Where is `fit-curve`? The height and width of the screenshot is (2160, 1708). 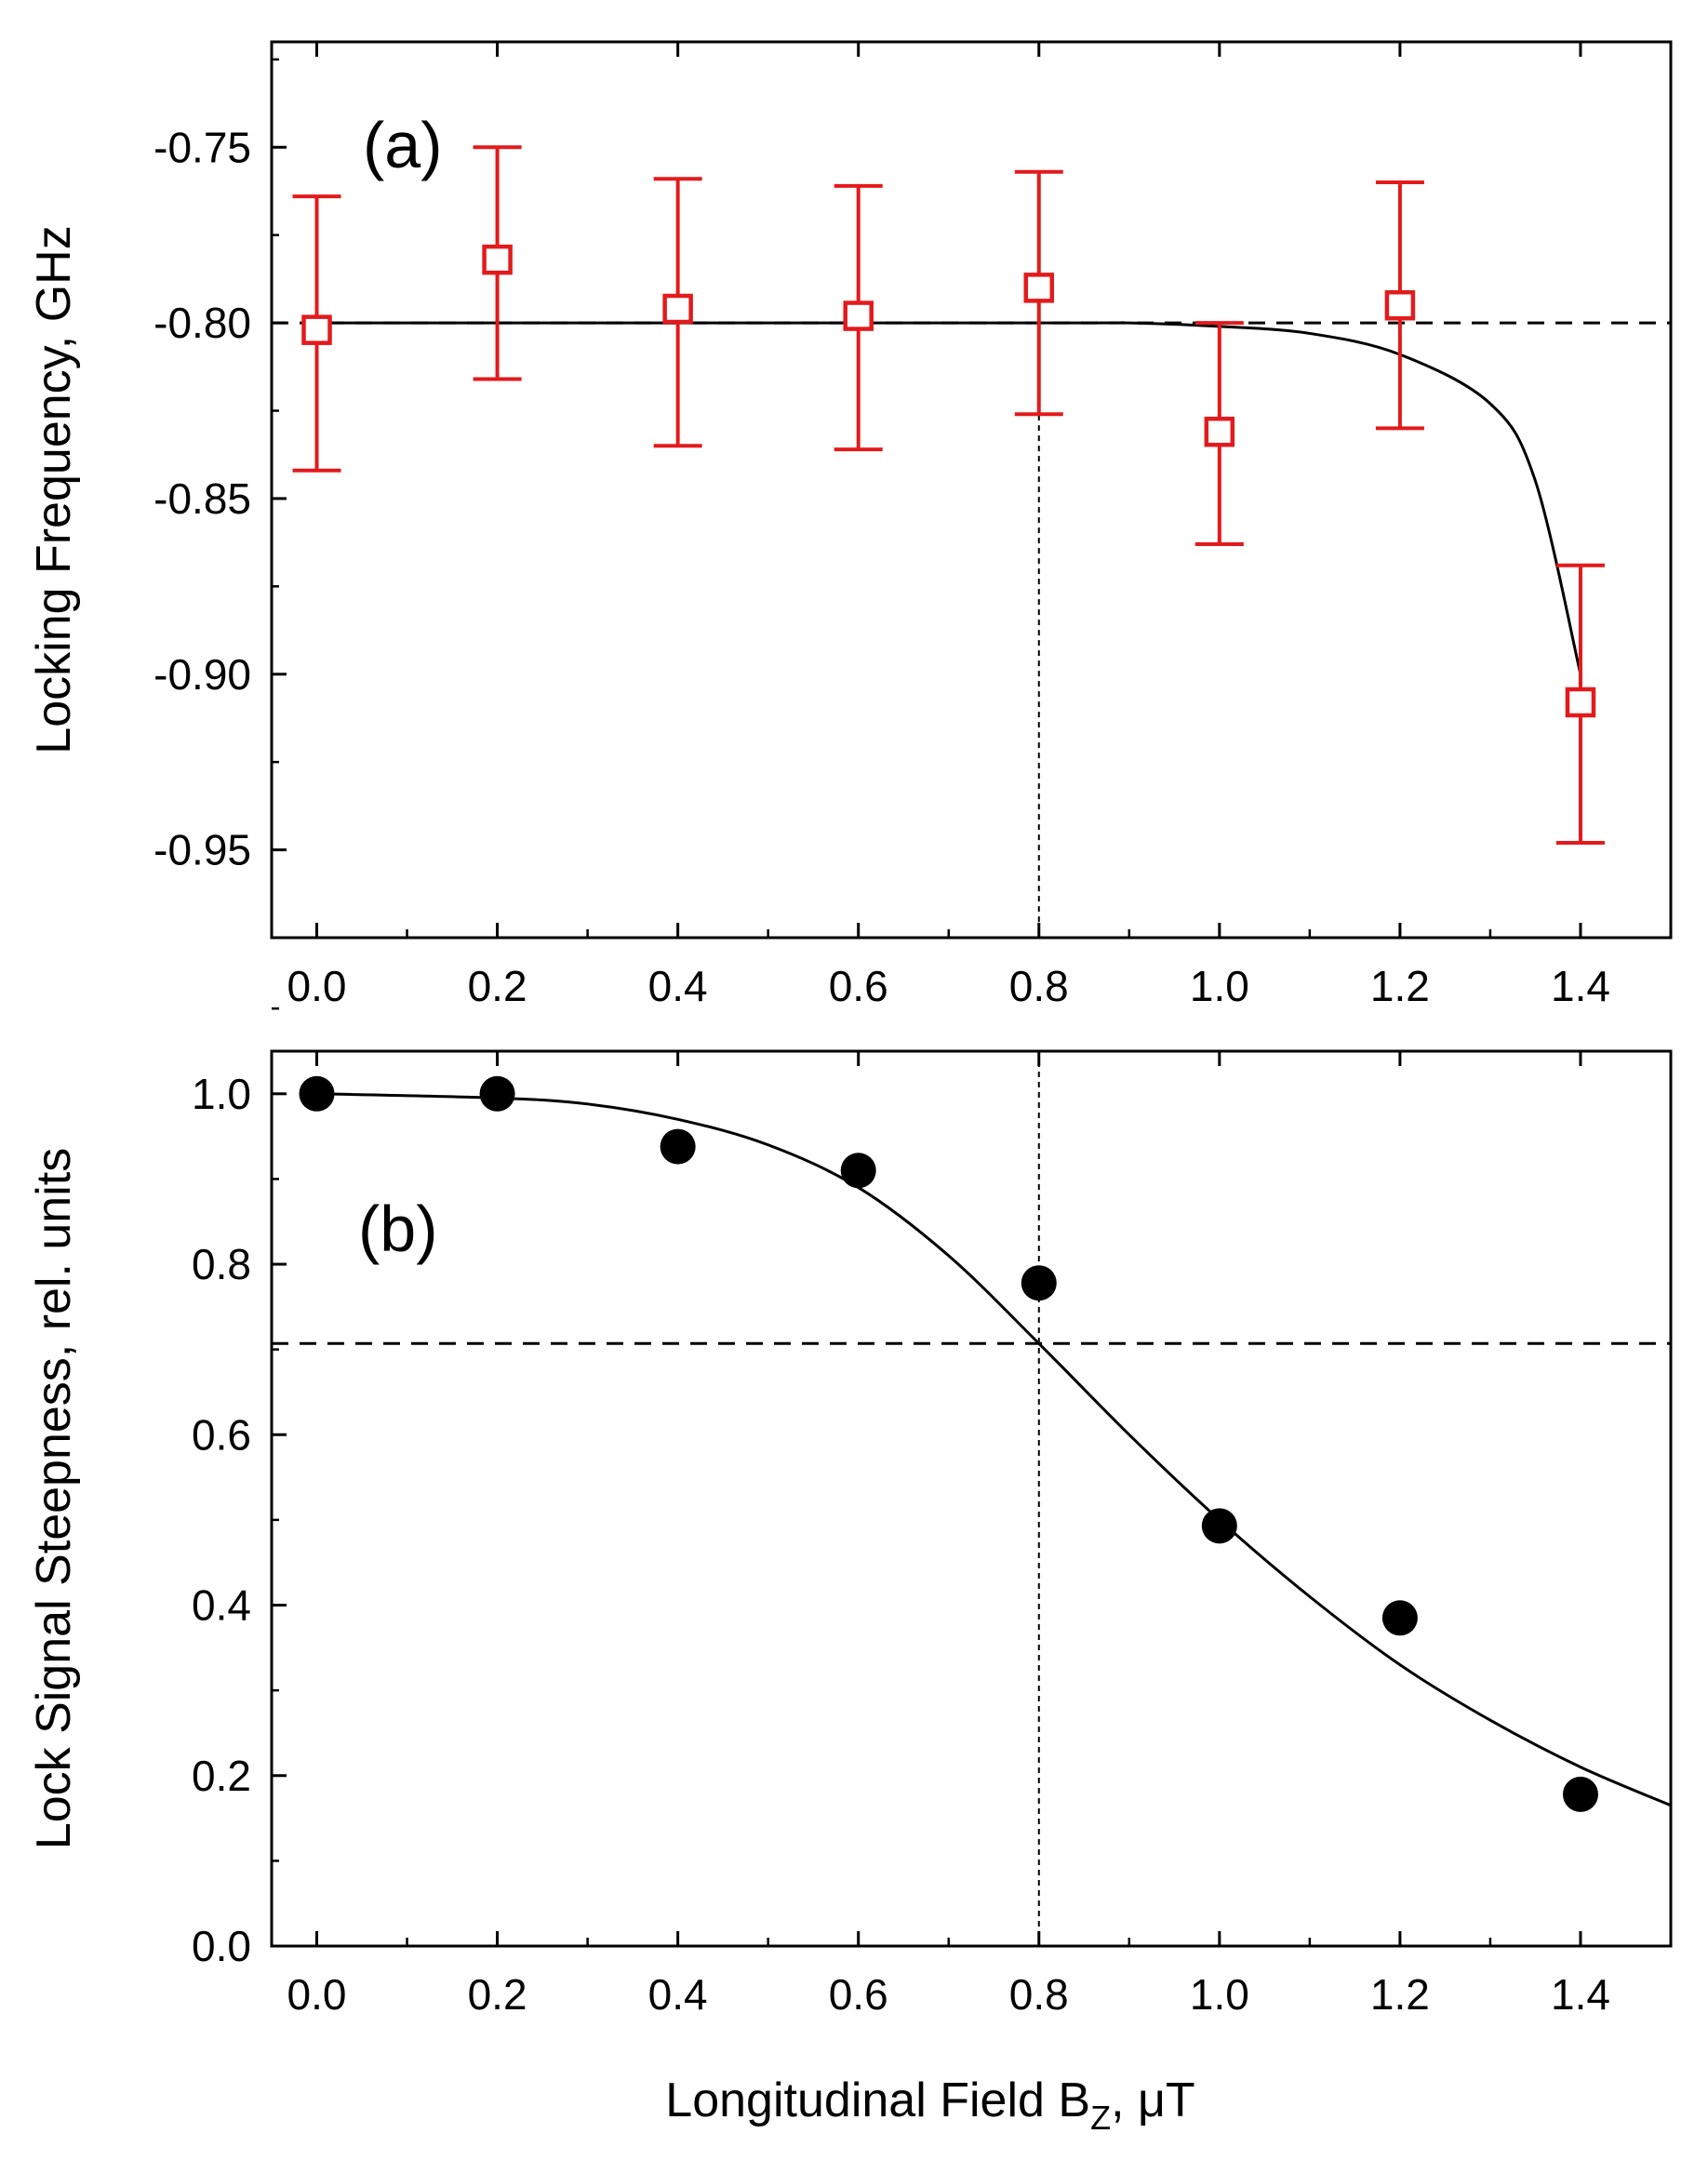 fit-curve is located at coordinates (949, 498).